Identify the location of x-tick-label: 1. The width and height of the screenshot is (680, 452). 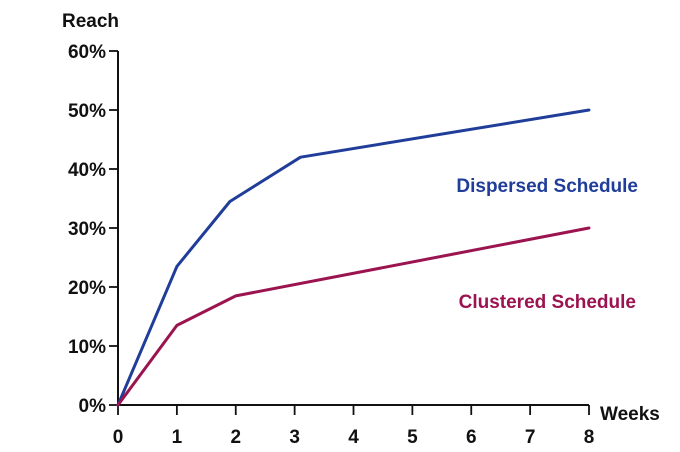
(177, 437).